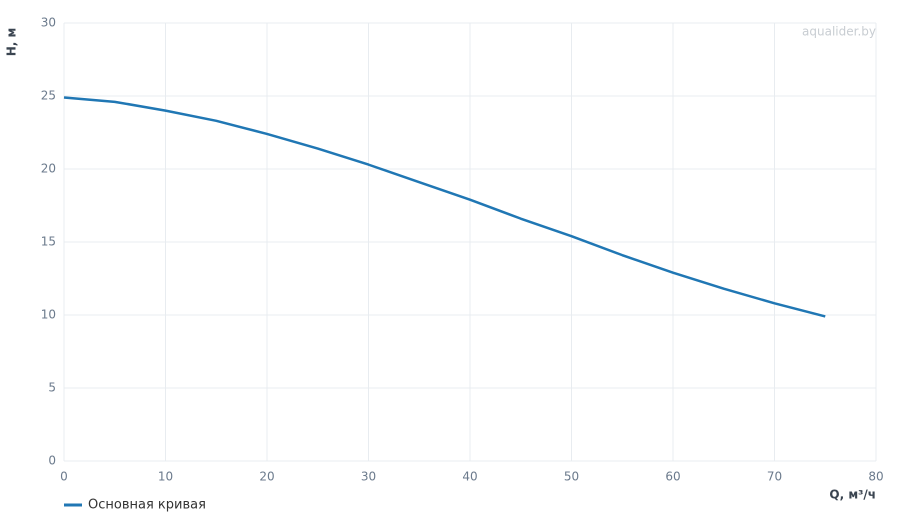 The image size is (900, 520). What do you see at coordinates (52, 461) in the screenshot?
I see `y-tick-label: 0` at bounding box center [52, 461].